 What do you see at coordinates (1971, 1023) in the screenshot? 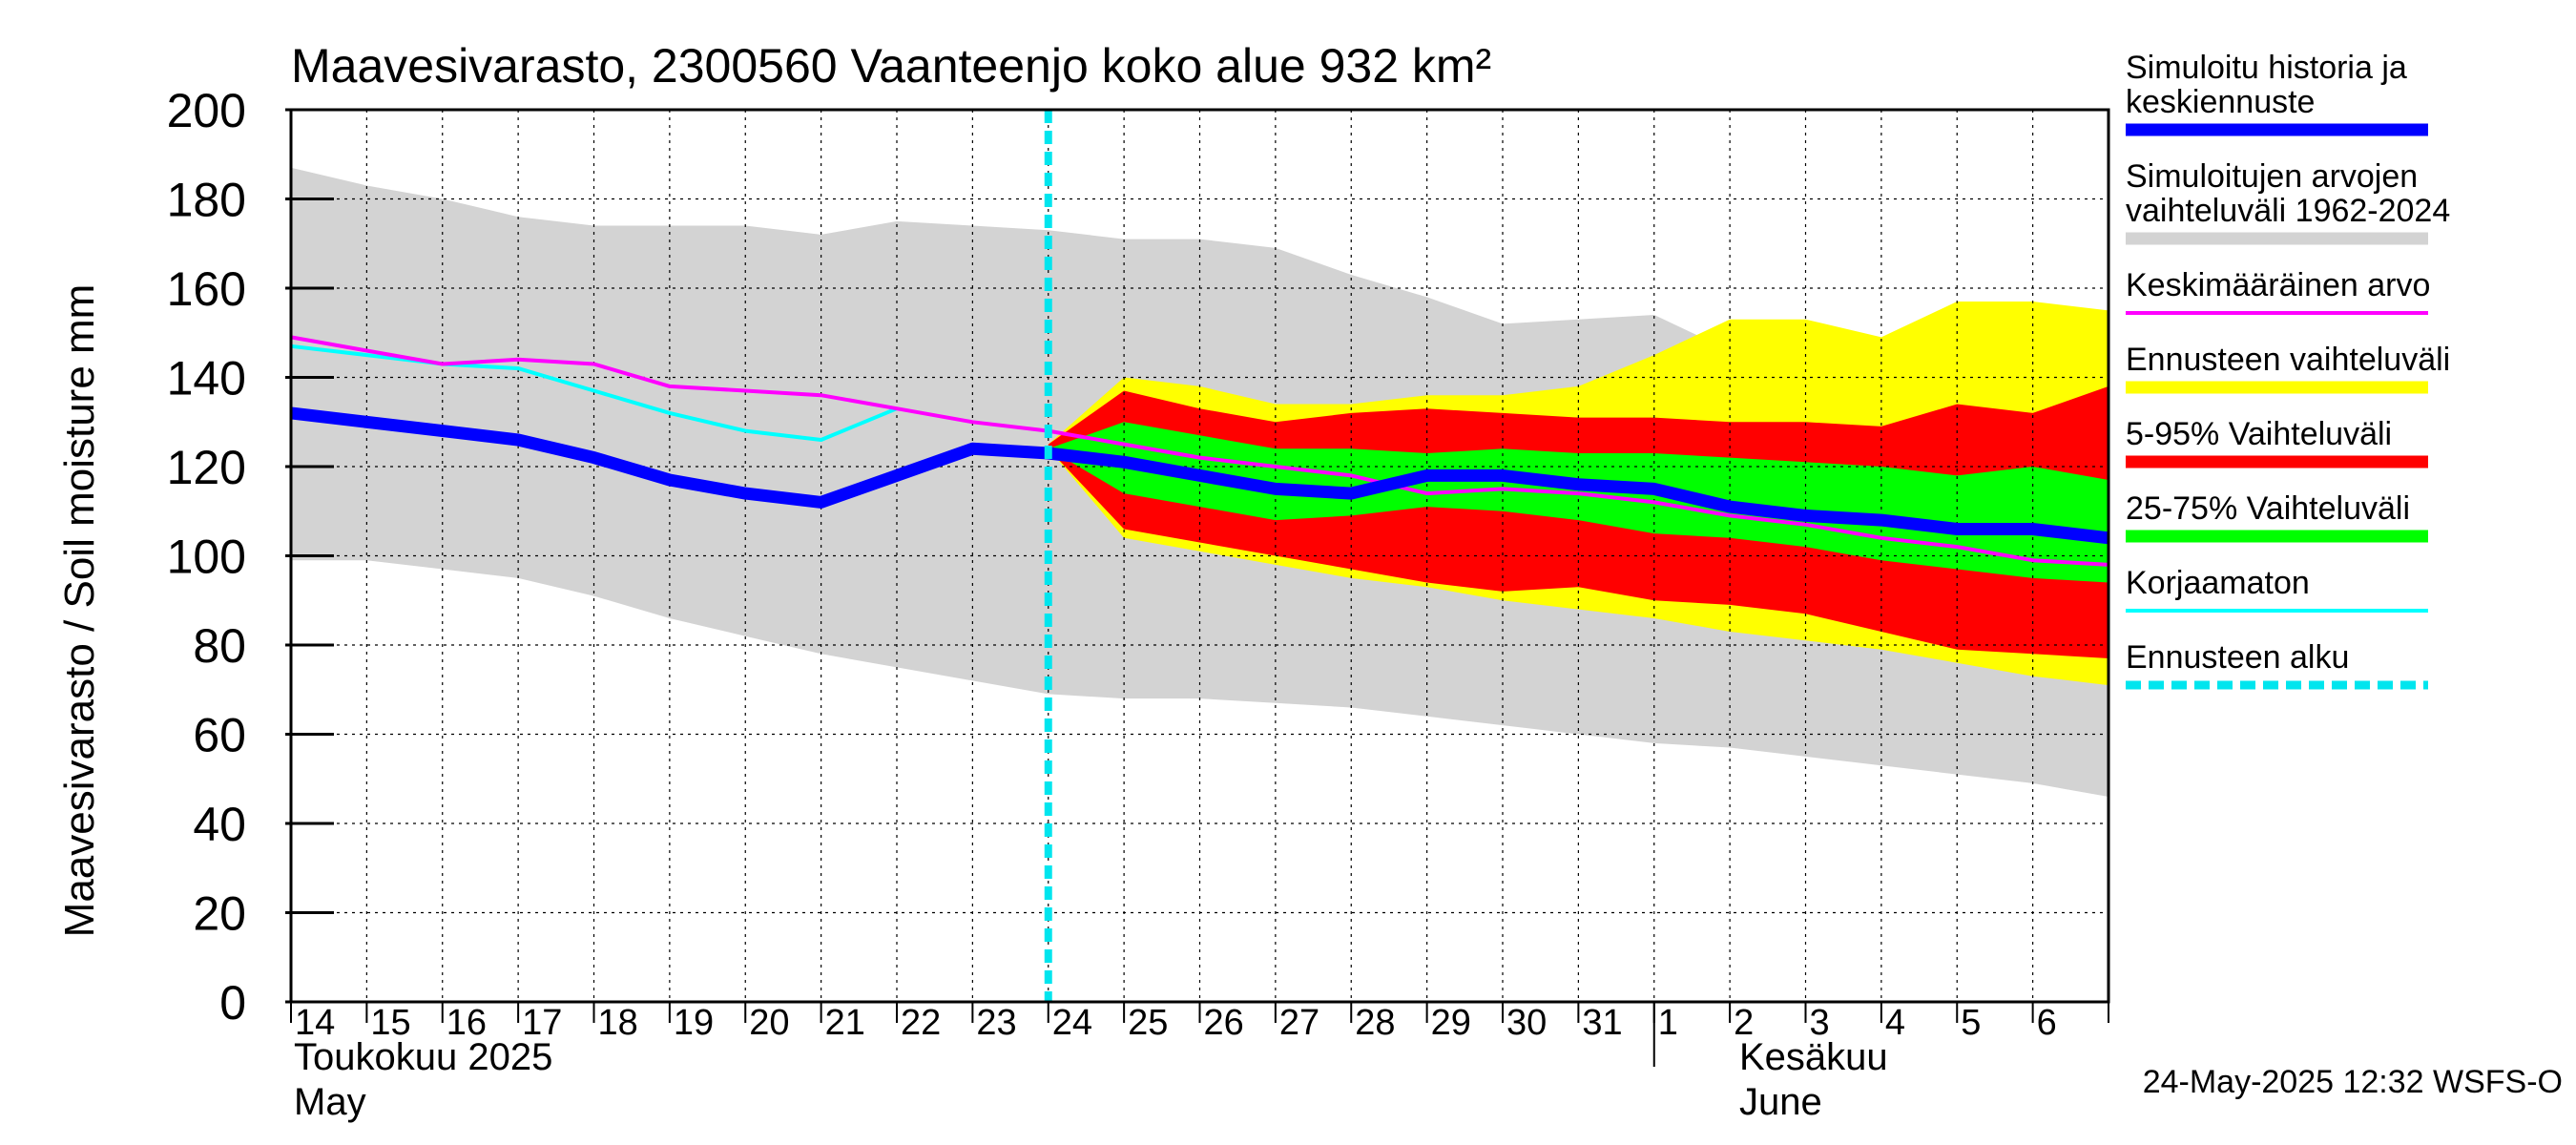
I see `x-tick-label: 5` at bounding box center [1971, 1023].